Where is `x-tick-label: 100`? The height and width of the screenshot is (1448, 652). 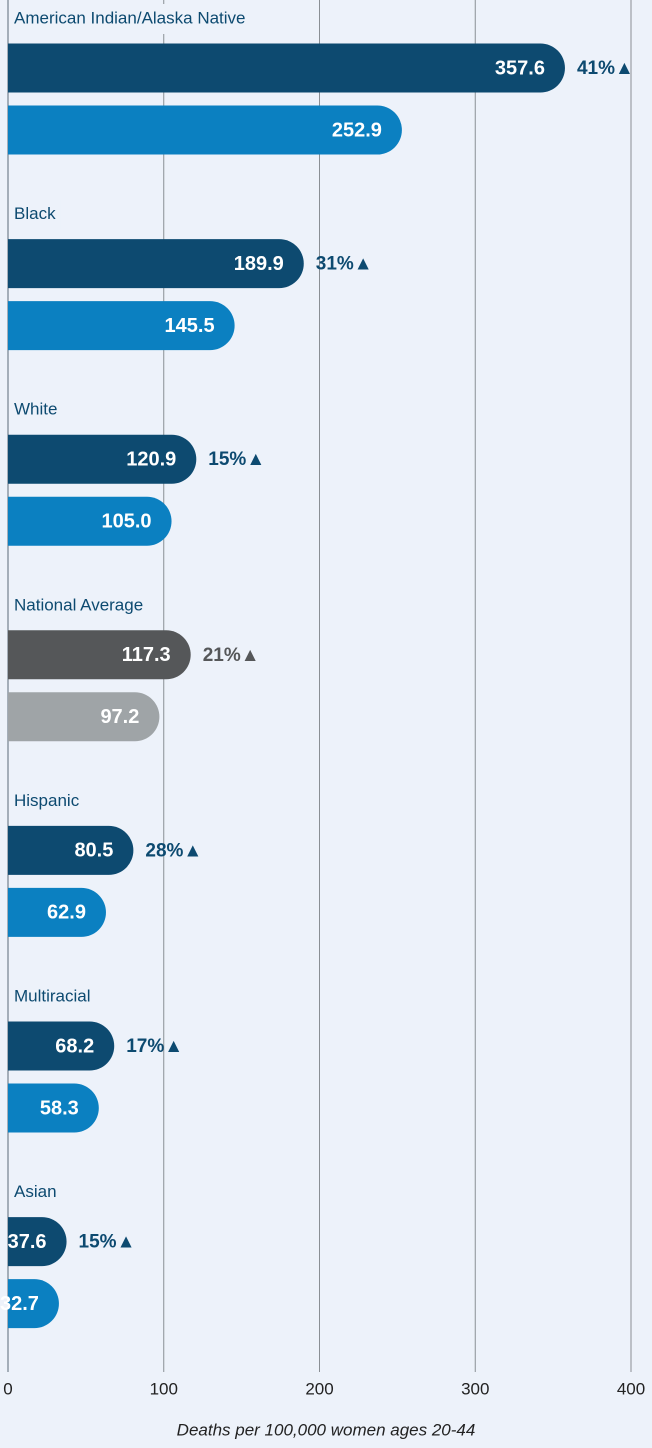
x-tick-label: 100 is located at coordinates (164, 1388).